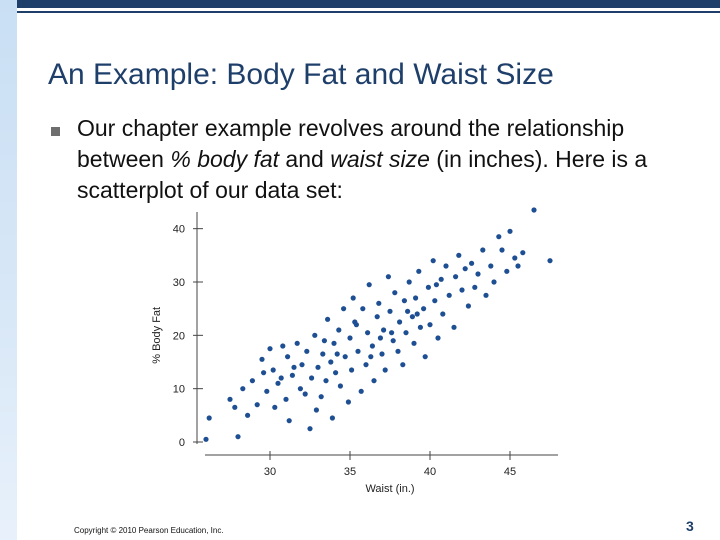 Image resolution: width=720 pixels, height=540 pixels. What do you see at coordinates (179, 336) in the screenshot?
I see `y-tick-label: 20` at bounding box center [179, 336].